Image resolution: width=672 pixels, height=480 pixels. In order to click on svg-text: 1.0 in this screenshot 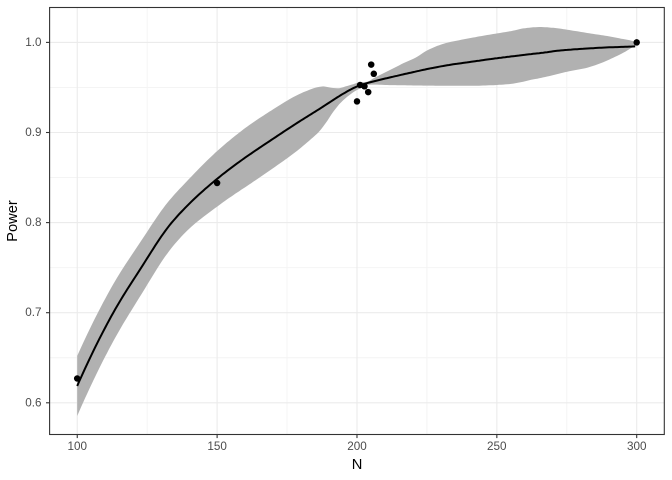, I will do `click(33, 42)`.